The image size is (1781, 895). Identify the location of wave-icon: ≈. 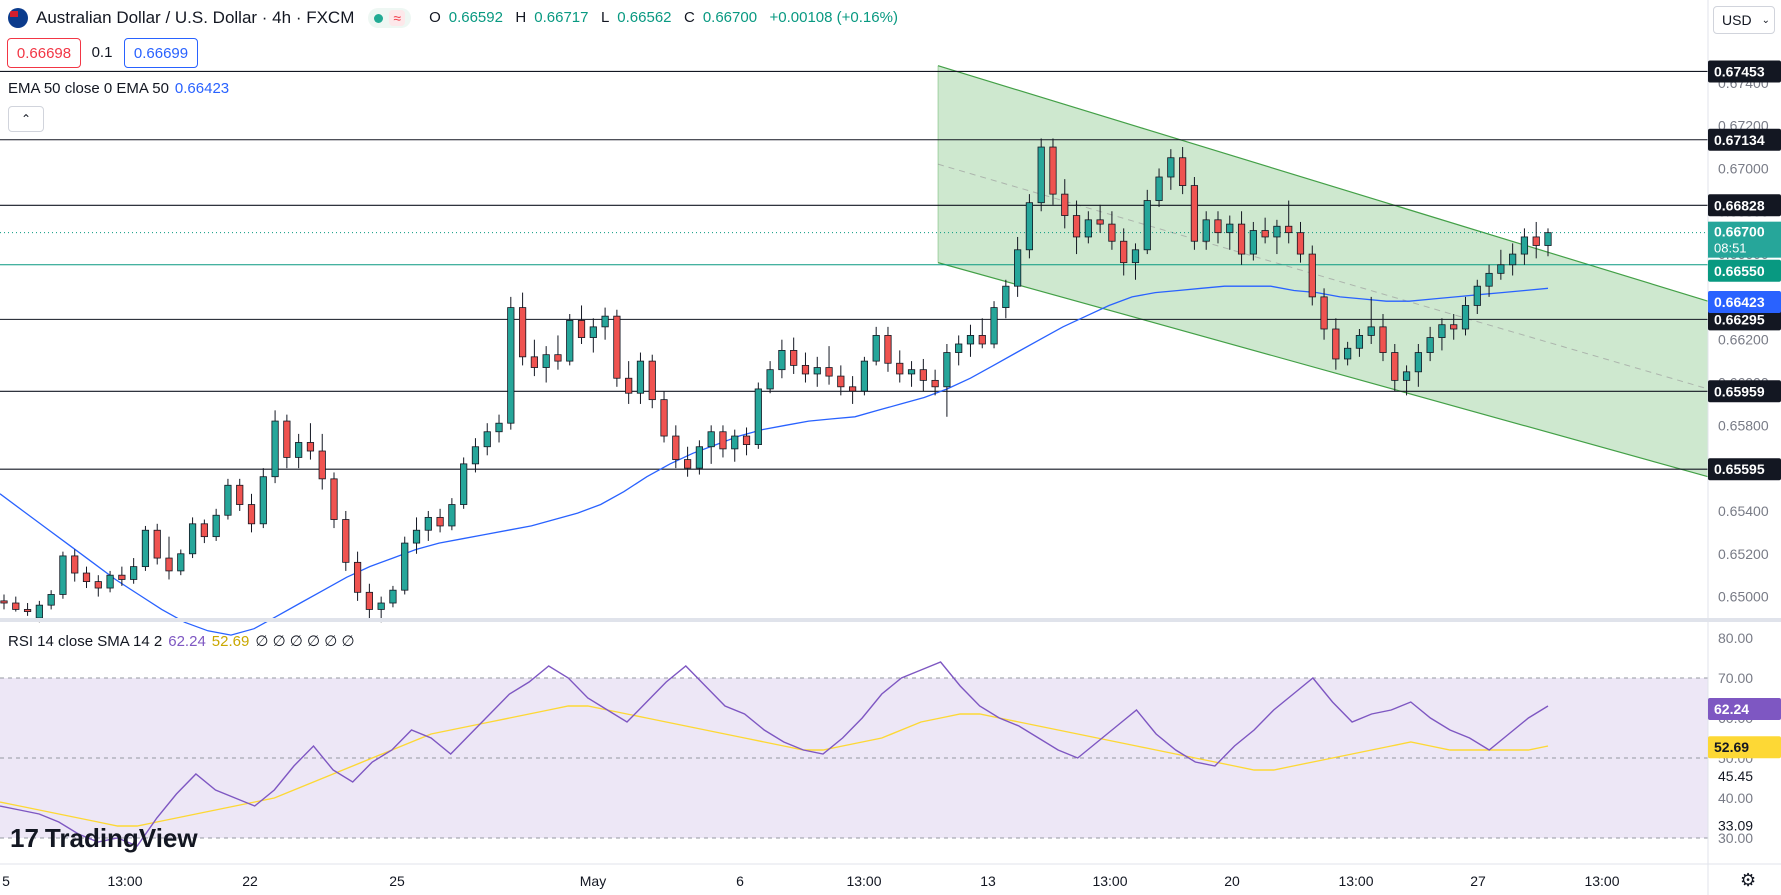
(397, 18).